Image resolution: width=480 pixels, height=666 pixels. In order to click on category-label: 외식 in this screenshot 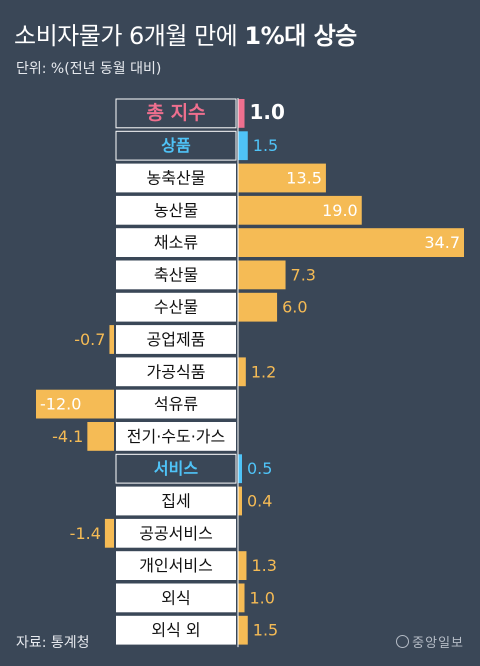, I will do `click(175, 597)`.